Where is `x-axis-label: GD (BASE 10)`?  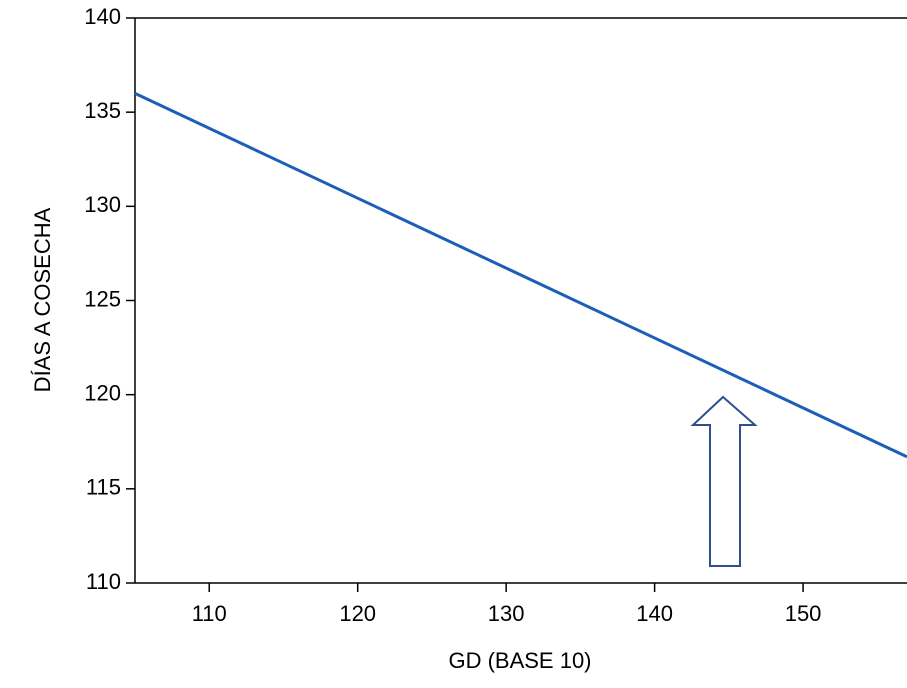 x-axis-label: GD (BASE 10) is located at coordinates (519, 660).